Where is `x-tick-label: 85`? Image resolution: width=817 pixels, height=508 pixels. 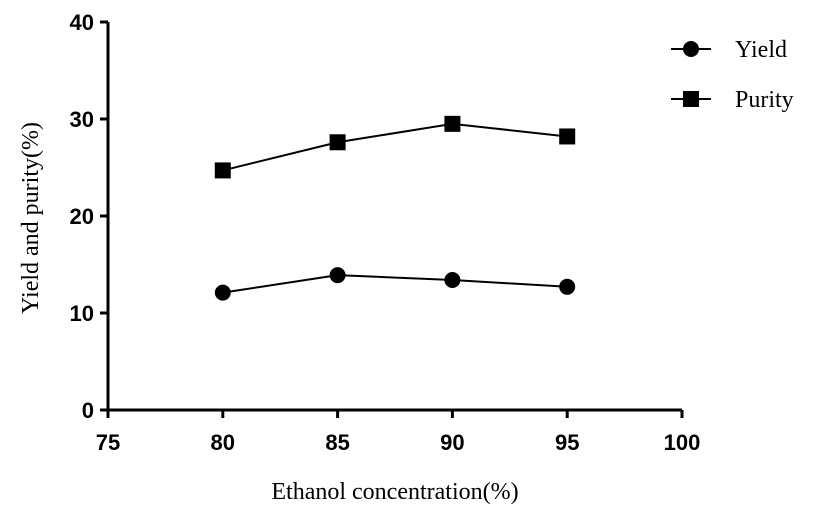 x-tick-label: 85 is located at coordinates (337, 442).